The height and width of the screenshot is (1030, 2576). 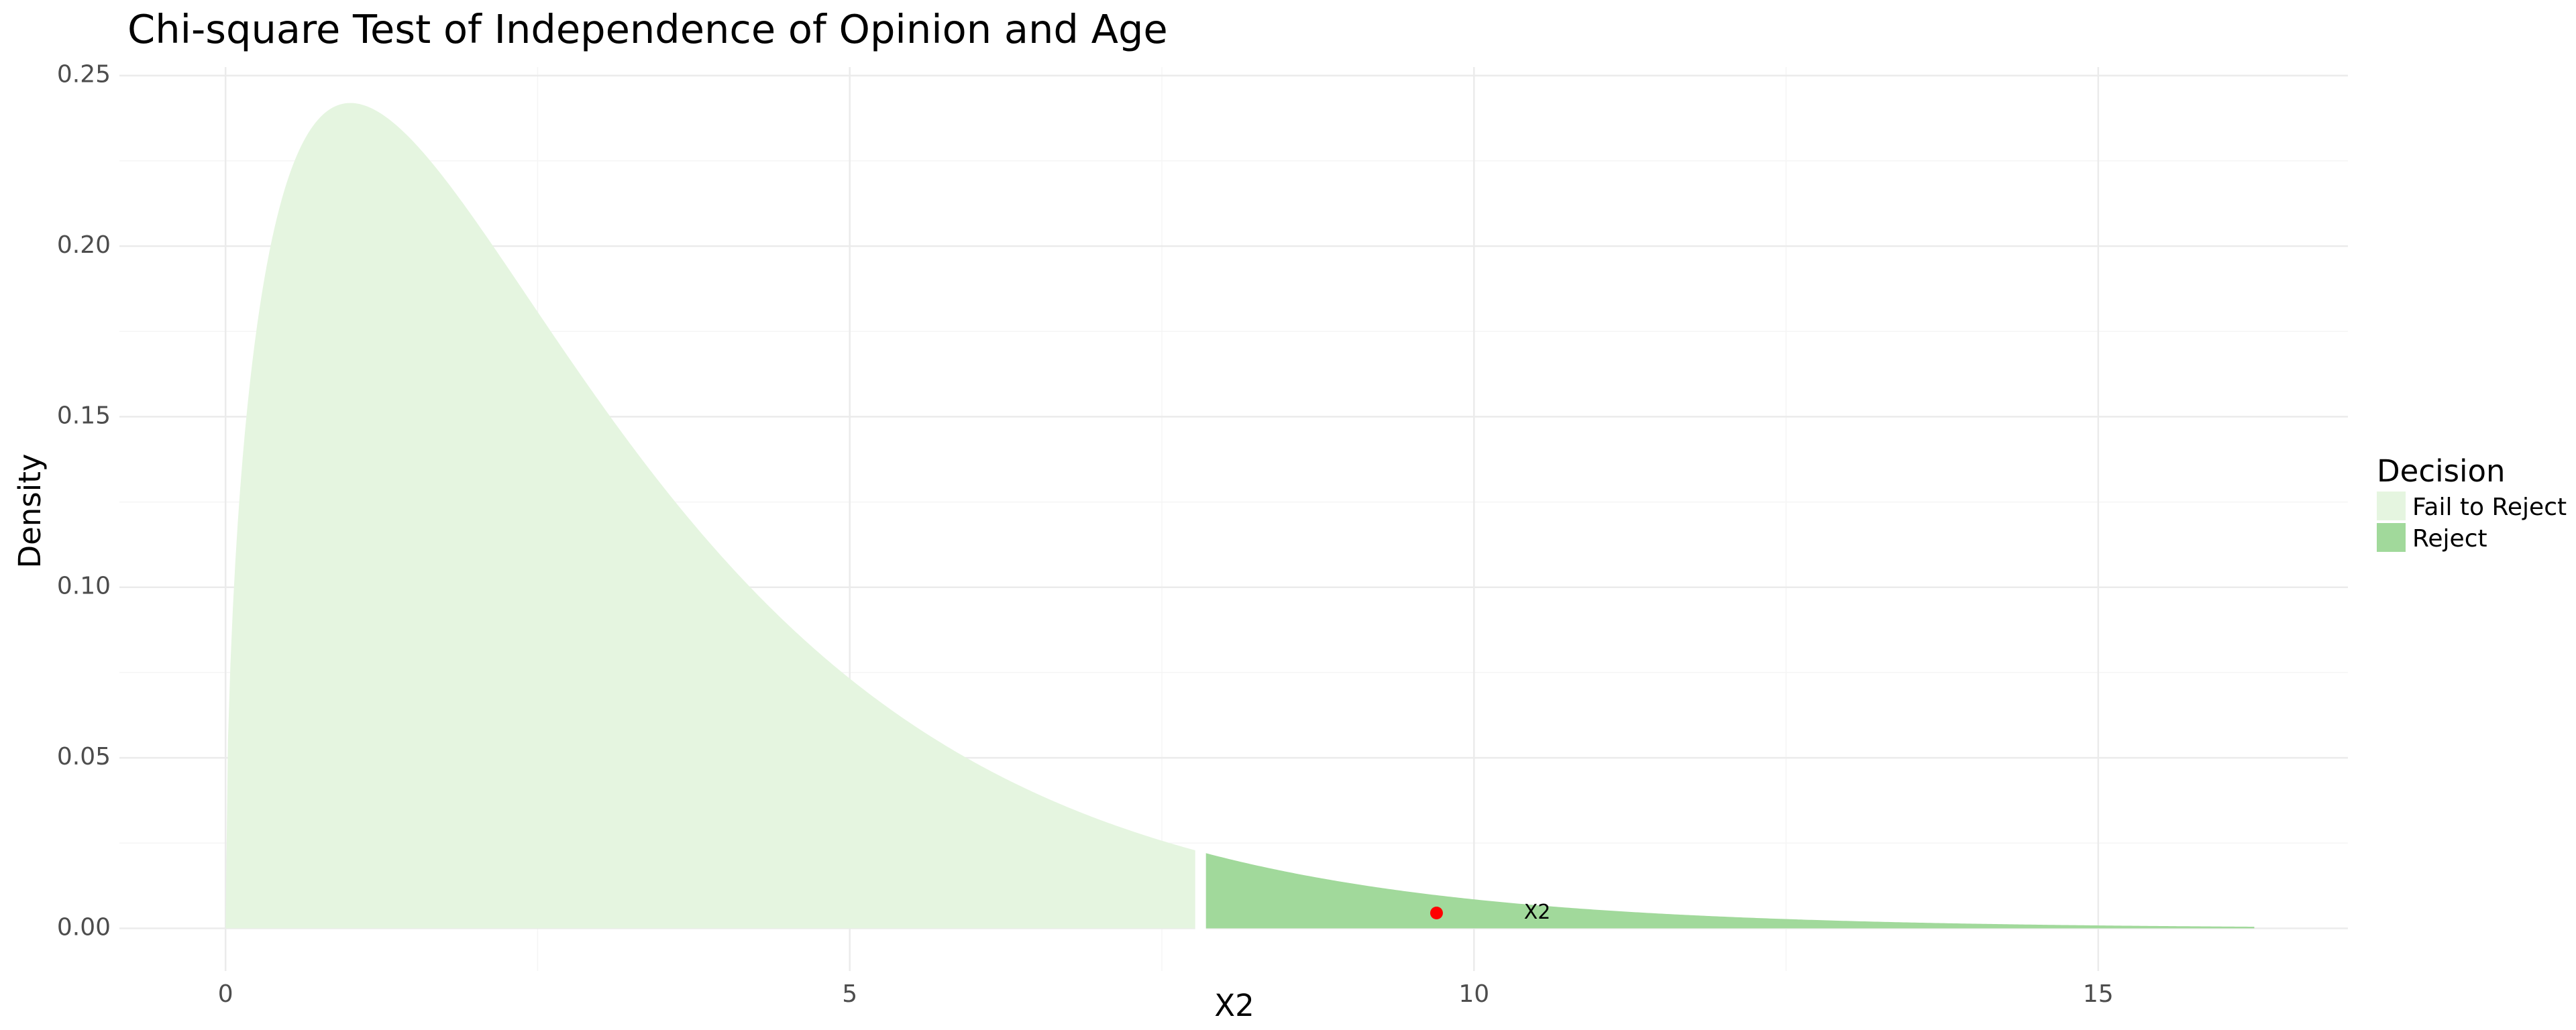 I want to click on y-tick-label: 0.05, so click(x=84, y=756).